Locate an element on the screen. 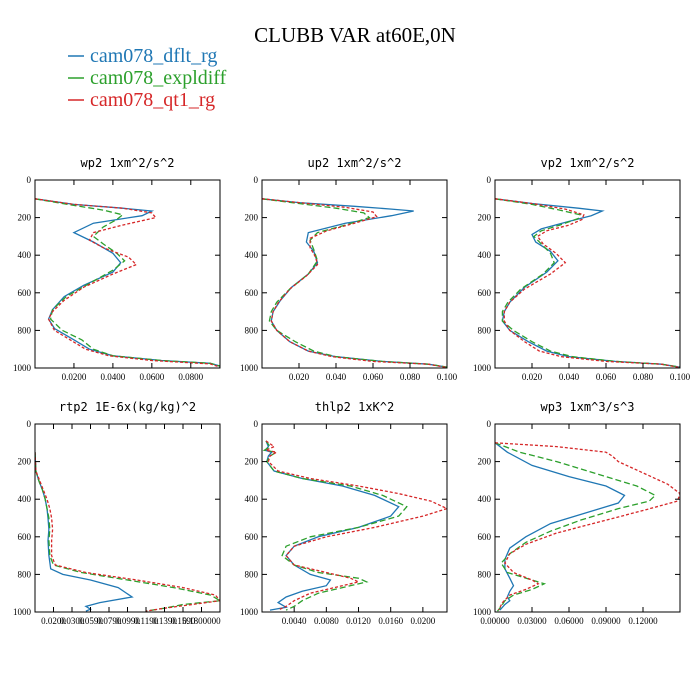  legend-entry: cam078_qt1_rg is located at coordinates (152, 100).